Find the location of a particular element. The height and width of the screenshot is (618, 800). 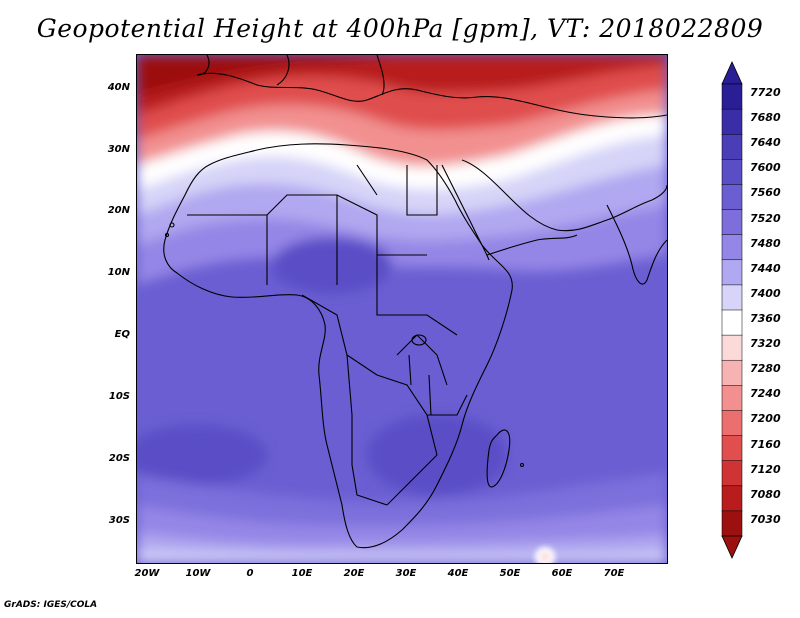

colorbar-label: 7360 is located at coordinates (765, 318).